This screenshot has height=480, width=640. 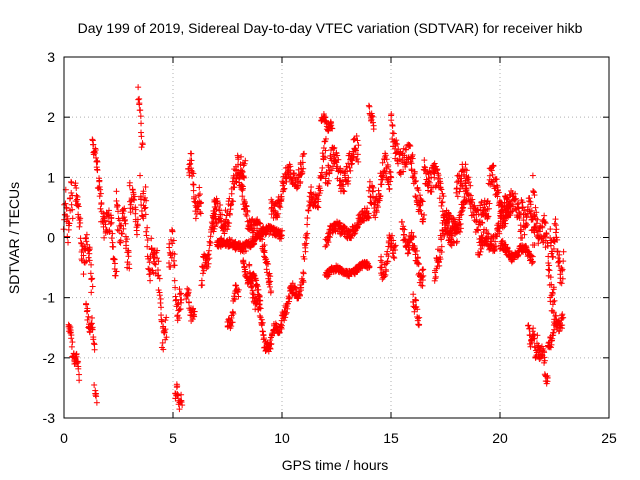 What do you see at coordinates (51, 117) in the screenshot?
I see `y-tick-label: 2` at bounding box center [51, 117].